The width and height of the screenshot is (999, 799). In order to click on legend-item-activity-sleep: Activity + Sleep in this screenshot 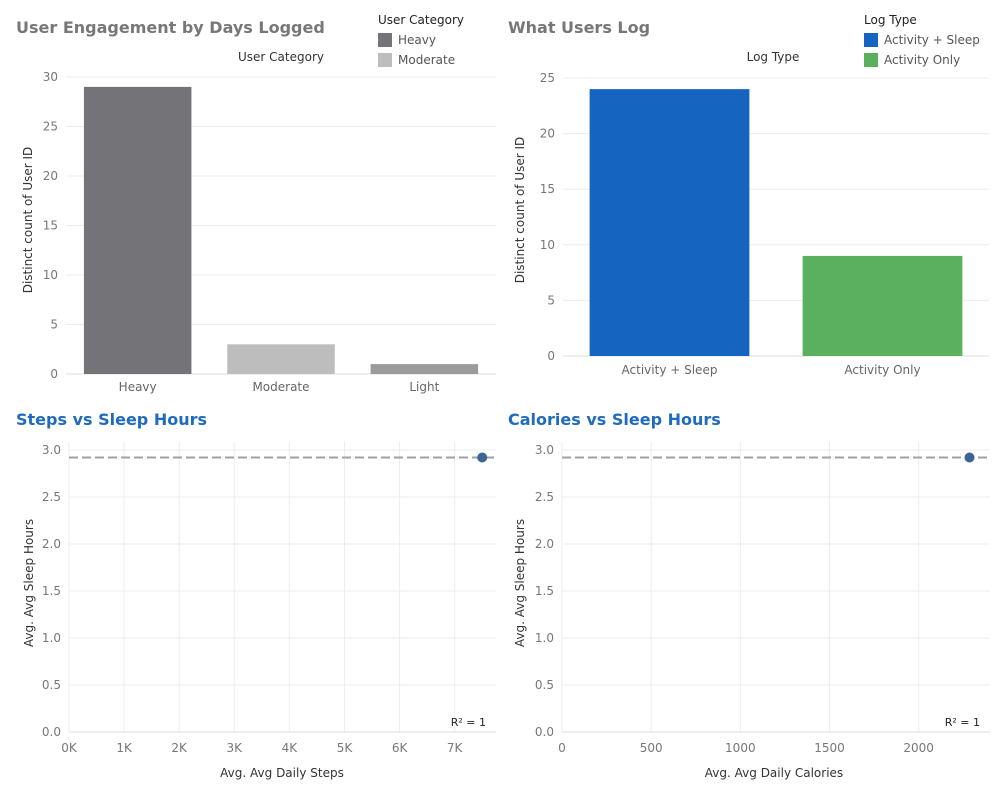, I will do `click(922, 40)`.